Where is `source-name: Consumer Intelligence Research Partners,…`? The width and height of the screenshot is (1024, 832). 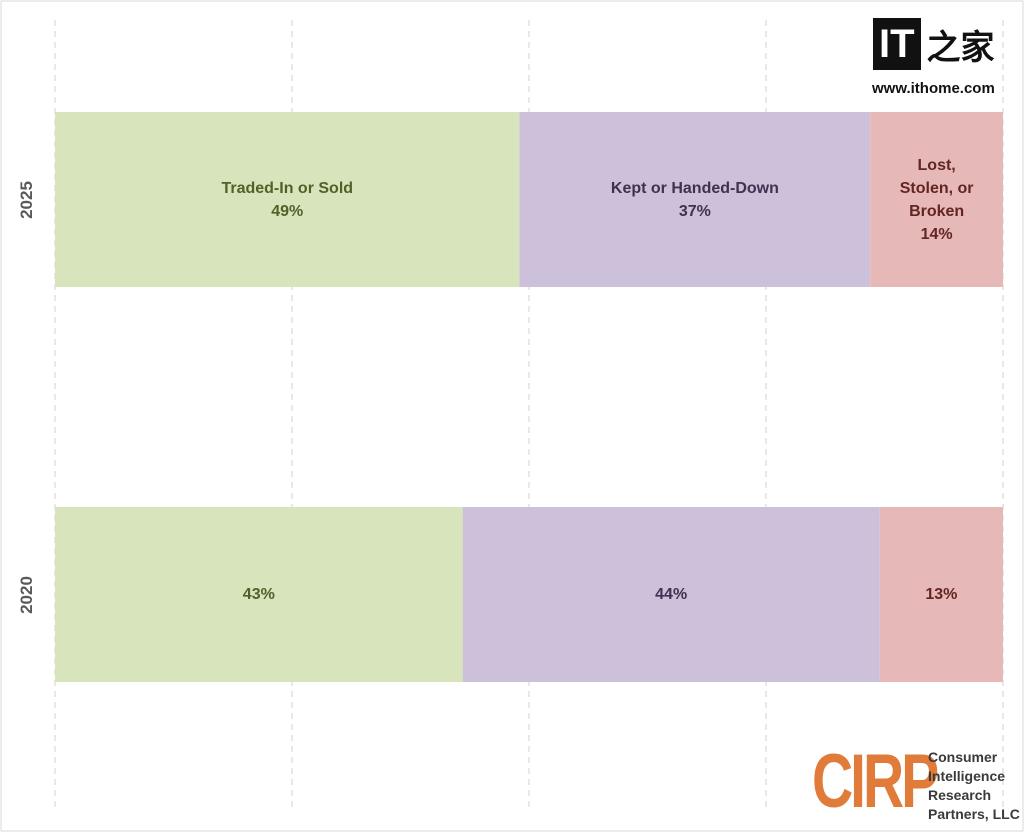
source-name: Consumer Intelligence Research Partners,… is located at coordinates (974, 785).